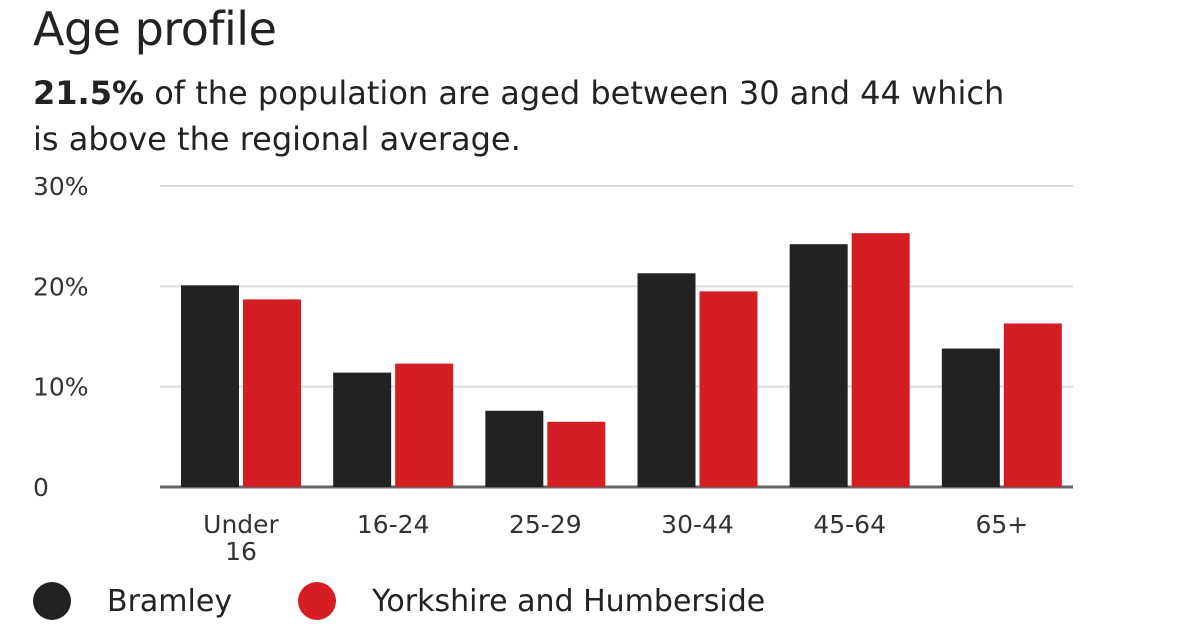 Image resolution: width=1200 pixels, height=630 pixels. I want to click on y-tick-label-0: 0, so click(41, 487).